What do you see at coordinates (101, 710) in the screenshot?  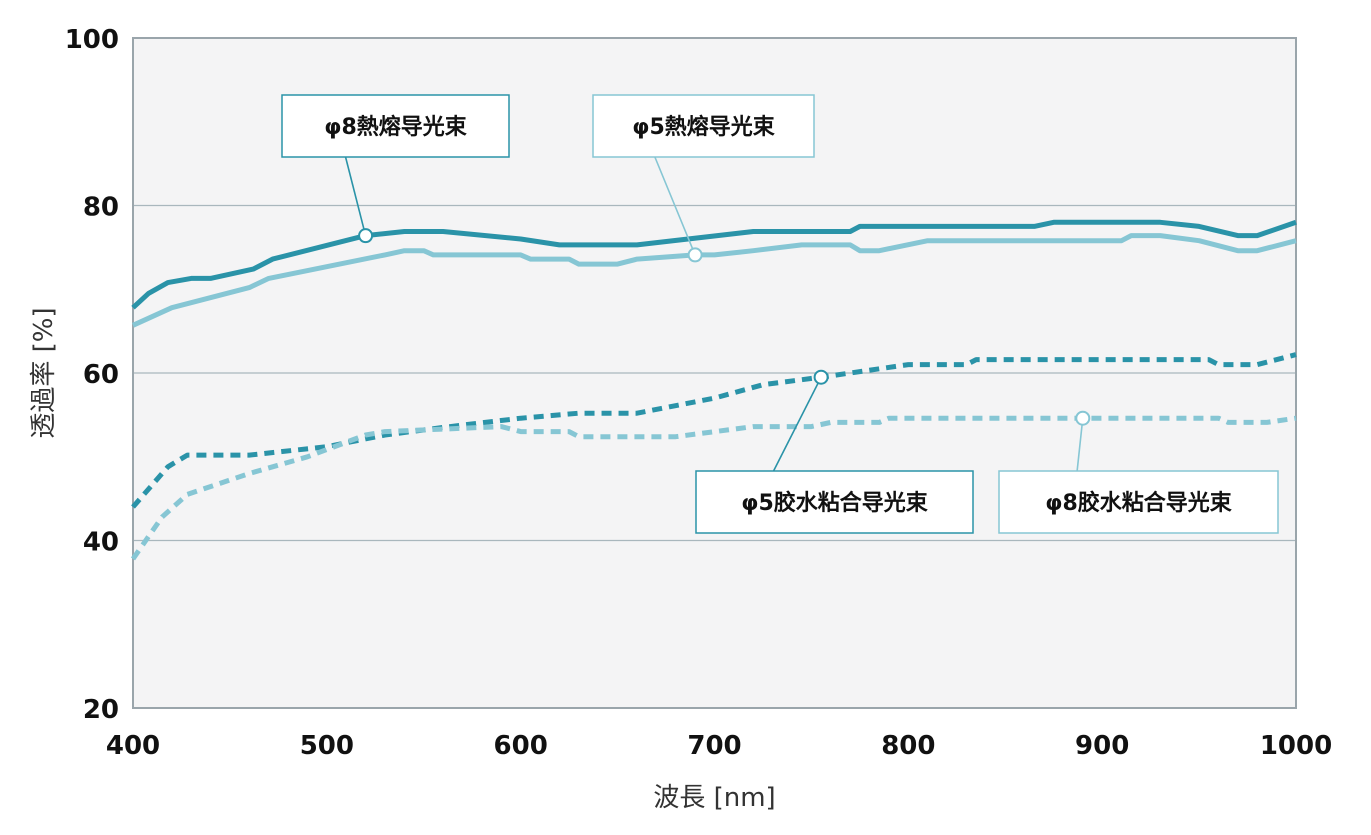 I see `y-tick-label: 20` at bounding box center [101, 710].